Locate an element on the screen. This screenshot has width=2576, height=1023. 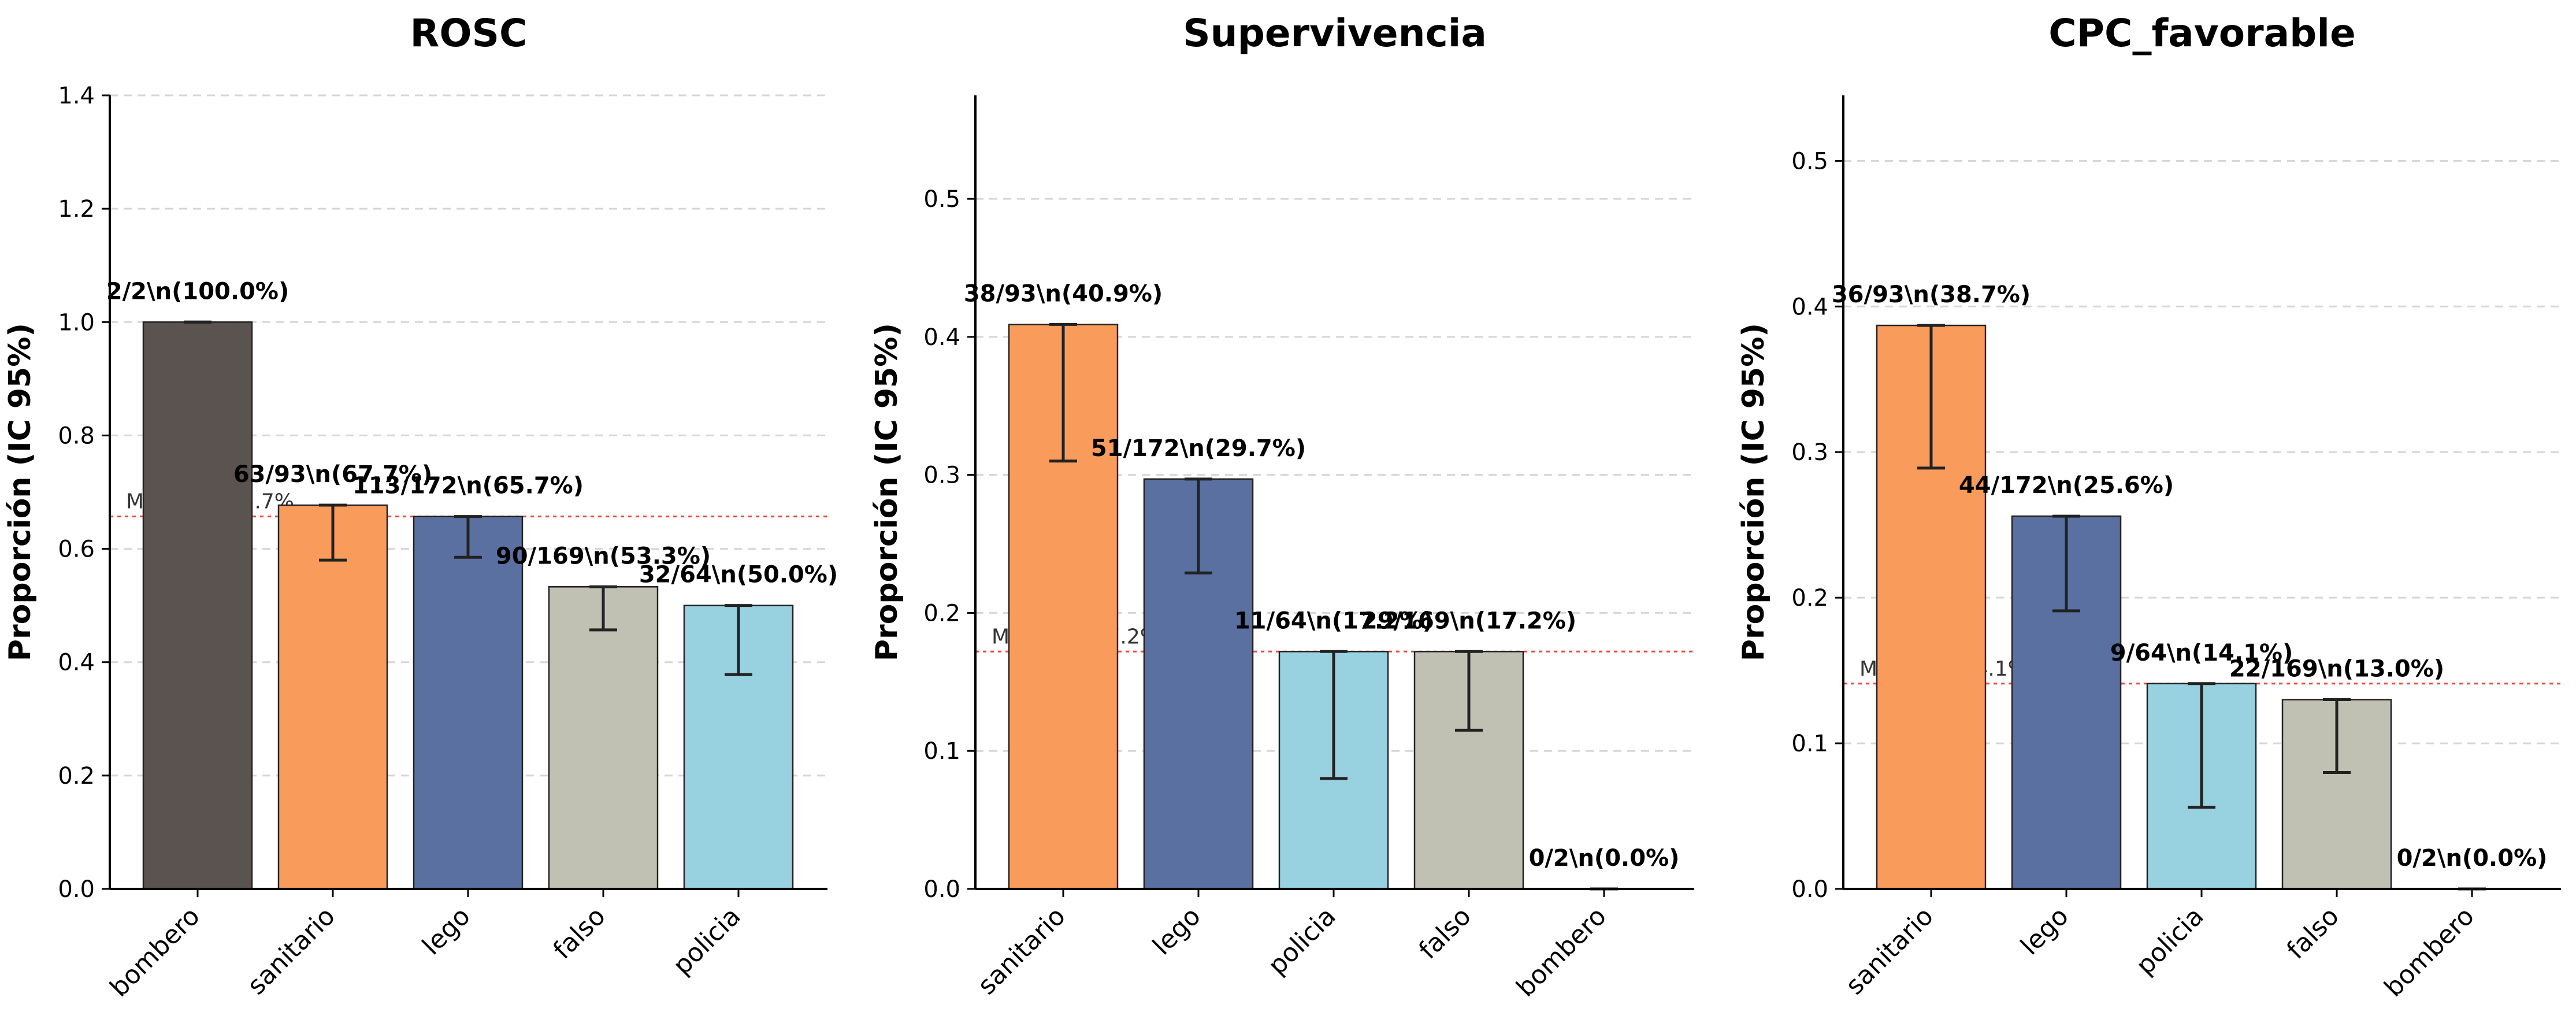
bar-falso is located at coordinates (604, 738).